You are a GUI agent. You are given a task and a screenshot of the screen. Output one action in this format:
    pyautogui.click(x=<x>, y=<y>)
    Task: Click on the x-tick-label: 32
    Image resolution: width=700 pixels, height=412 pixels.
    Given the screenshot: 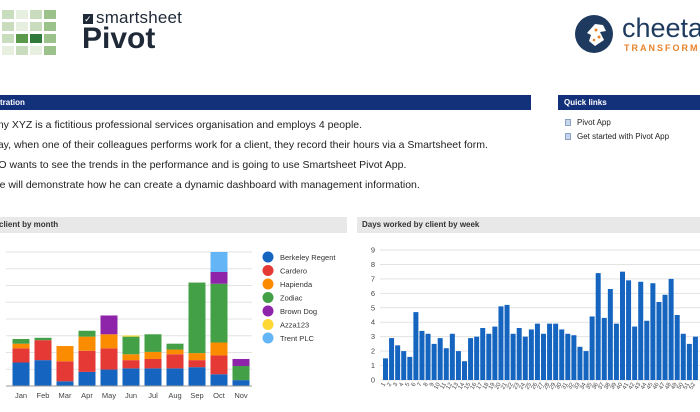 What is the action you would take?
    pyautogui.click(x=571, y=385)
    